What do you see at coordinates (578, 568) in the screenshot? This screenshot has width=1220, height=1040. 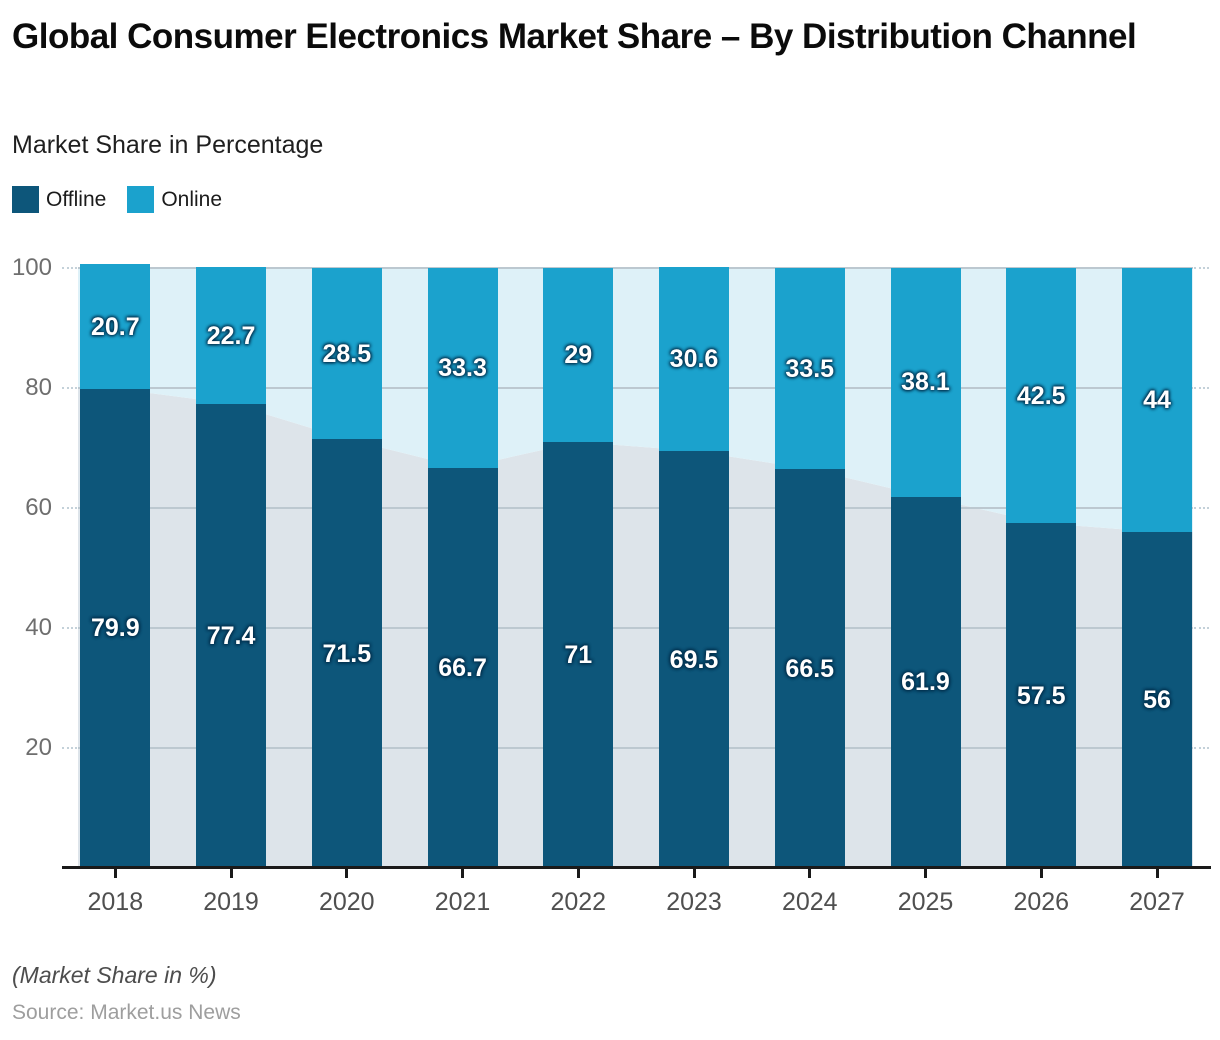 I see `bar-2022` at bounding box center [578, 568].